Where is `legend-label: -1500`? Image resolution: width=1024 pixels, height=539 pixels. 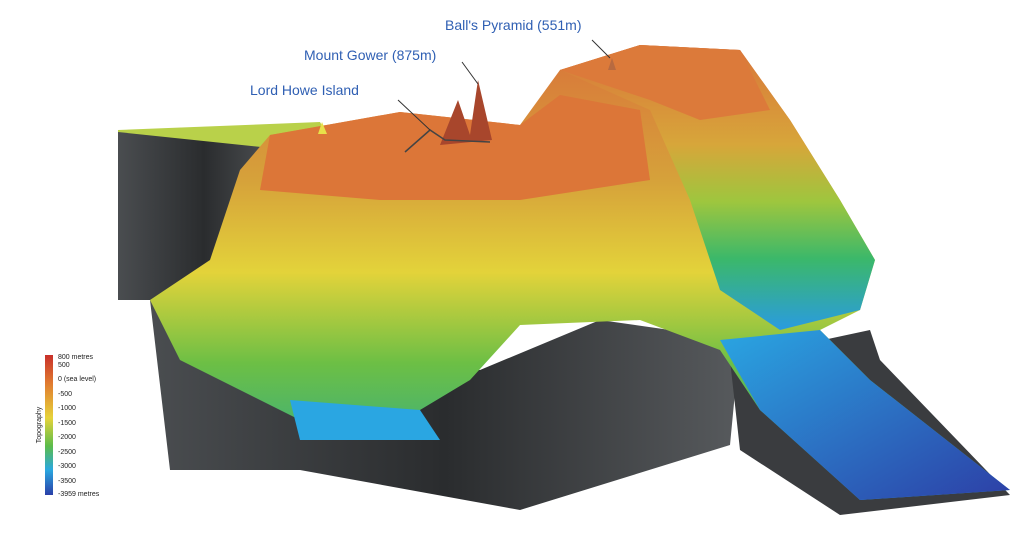 legend-label: -1500 is located at coordinates (67, 423).